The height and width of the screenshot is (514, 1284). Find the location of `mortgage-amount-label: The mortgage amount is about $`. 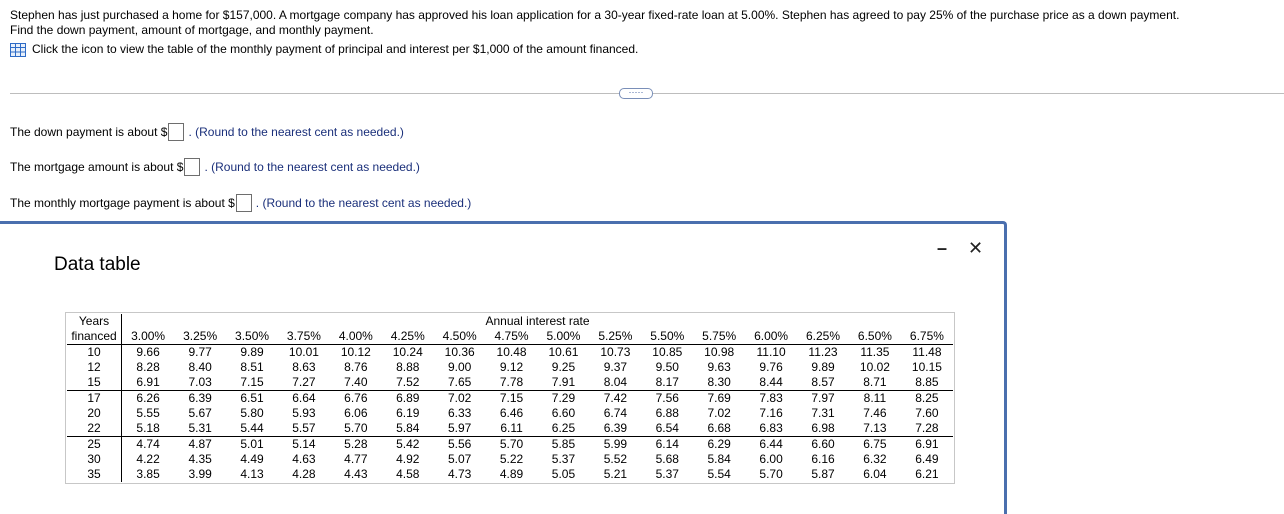

mortgage-amount-label: The mortgage amount is about $ is located at coordinates (97, 167).